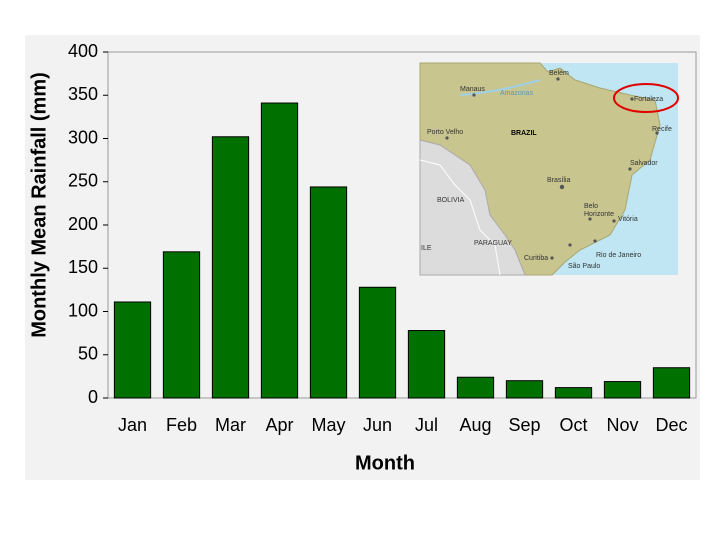  I want to click on x-tick-label: Feb, so click(181, 425).